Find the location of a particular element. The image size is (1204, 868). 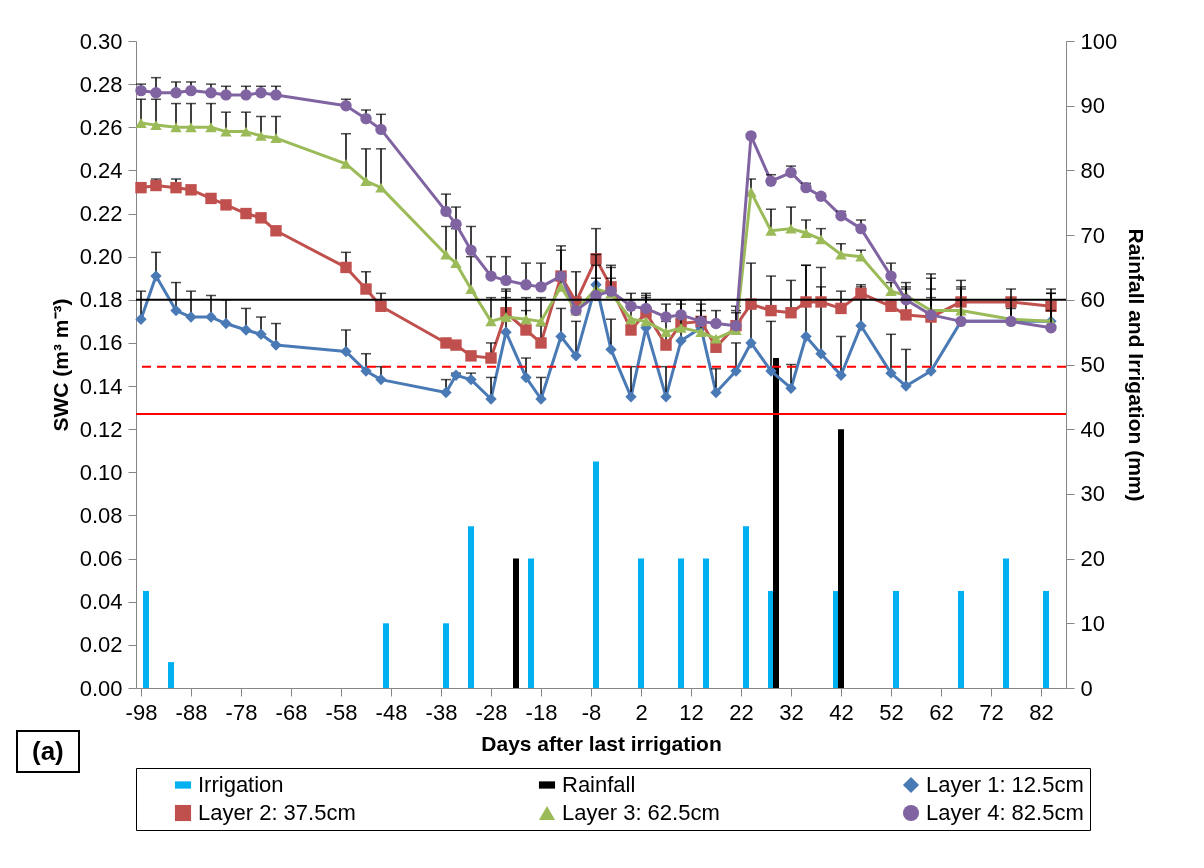

text: (a) is located at coordinates (48, 751).